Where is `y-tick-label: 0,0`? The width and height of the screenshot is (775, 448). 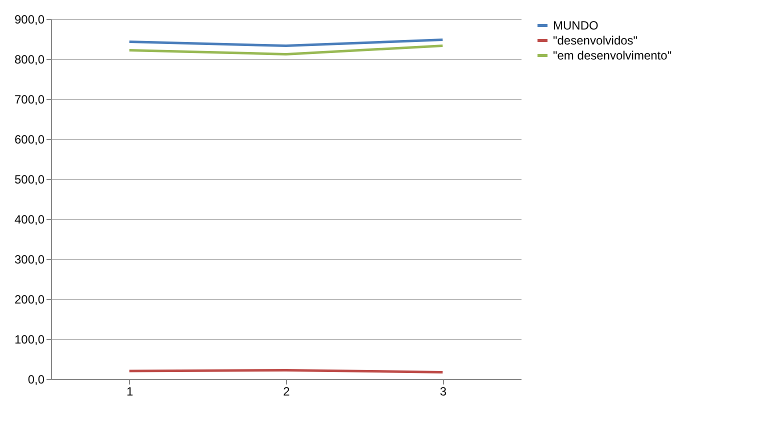
y-tick-label: 0,0 is located at coordinates (36, 379).